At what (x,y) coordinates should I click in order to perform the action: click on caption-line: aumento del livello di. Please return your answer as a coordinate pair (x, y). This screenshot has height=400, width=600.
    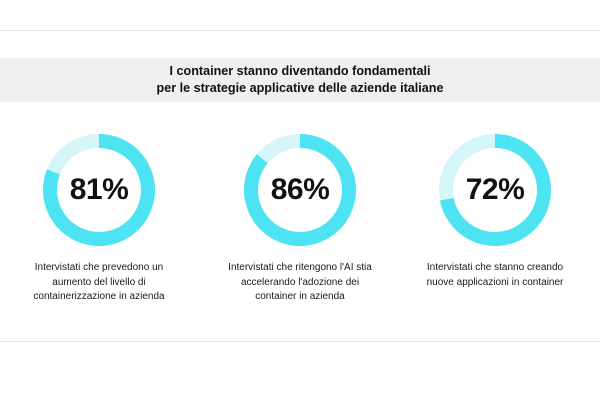
    Looking at the image, I should click on (99, 282).